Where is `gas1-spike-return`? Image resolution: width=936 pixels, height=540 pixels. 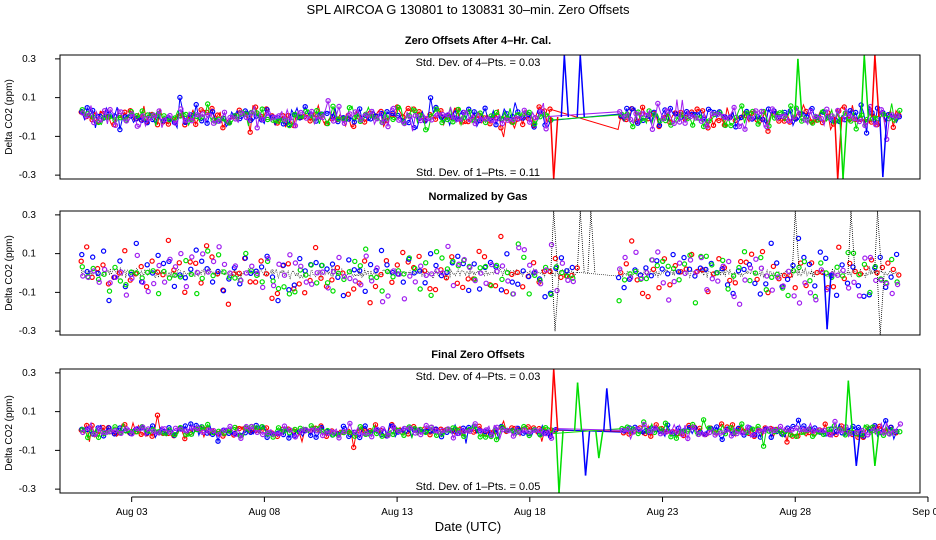 gas1-spike-return is located at coordinates (555, 148).